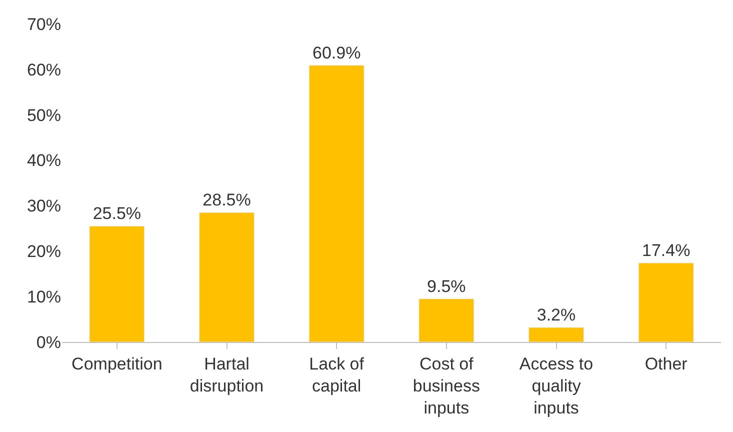 Image resolution: width=733 pixels, height=432 pixels. What do you see at coordinates (43, 297) in the screenshot?
I see `y-tick-label: 10%` at bounding box center [43, 297].